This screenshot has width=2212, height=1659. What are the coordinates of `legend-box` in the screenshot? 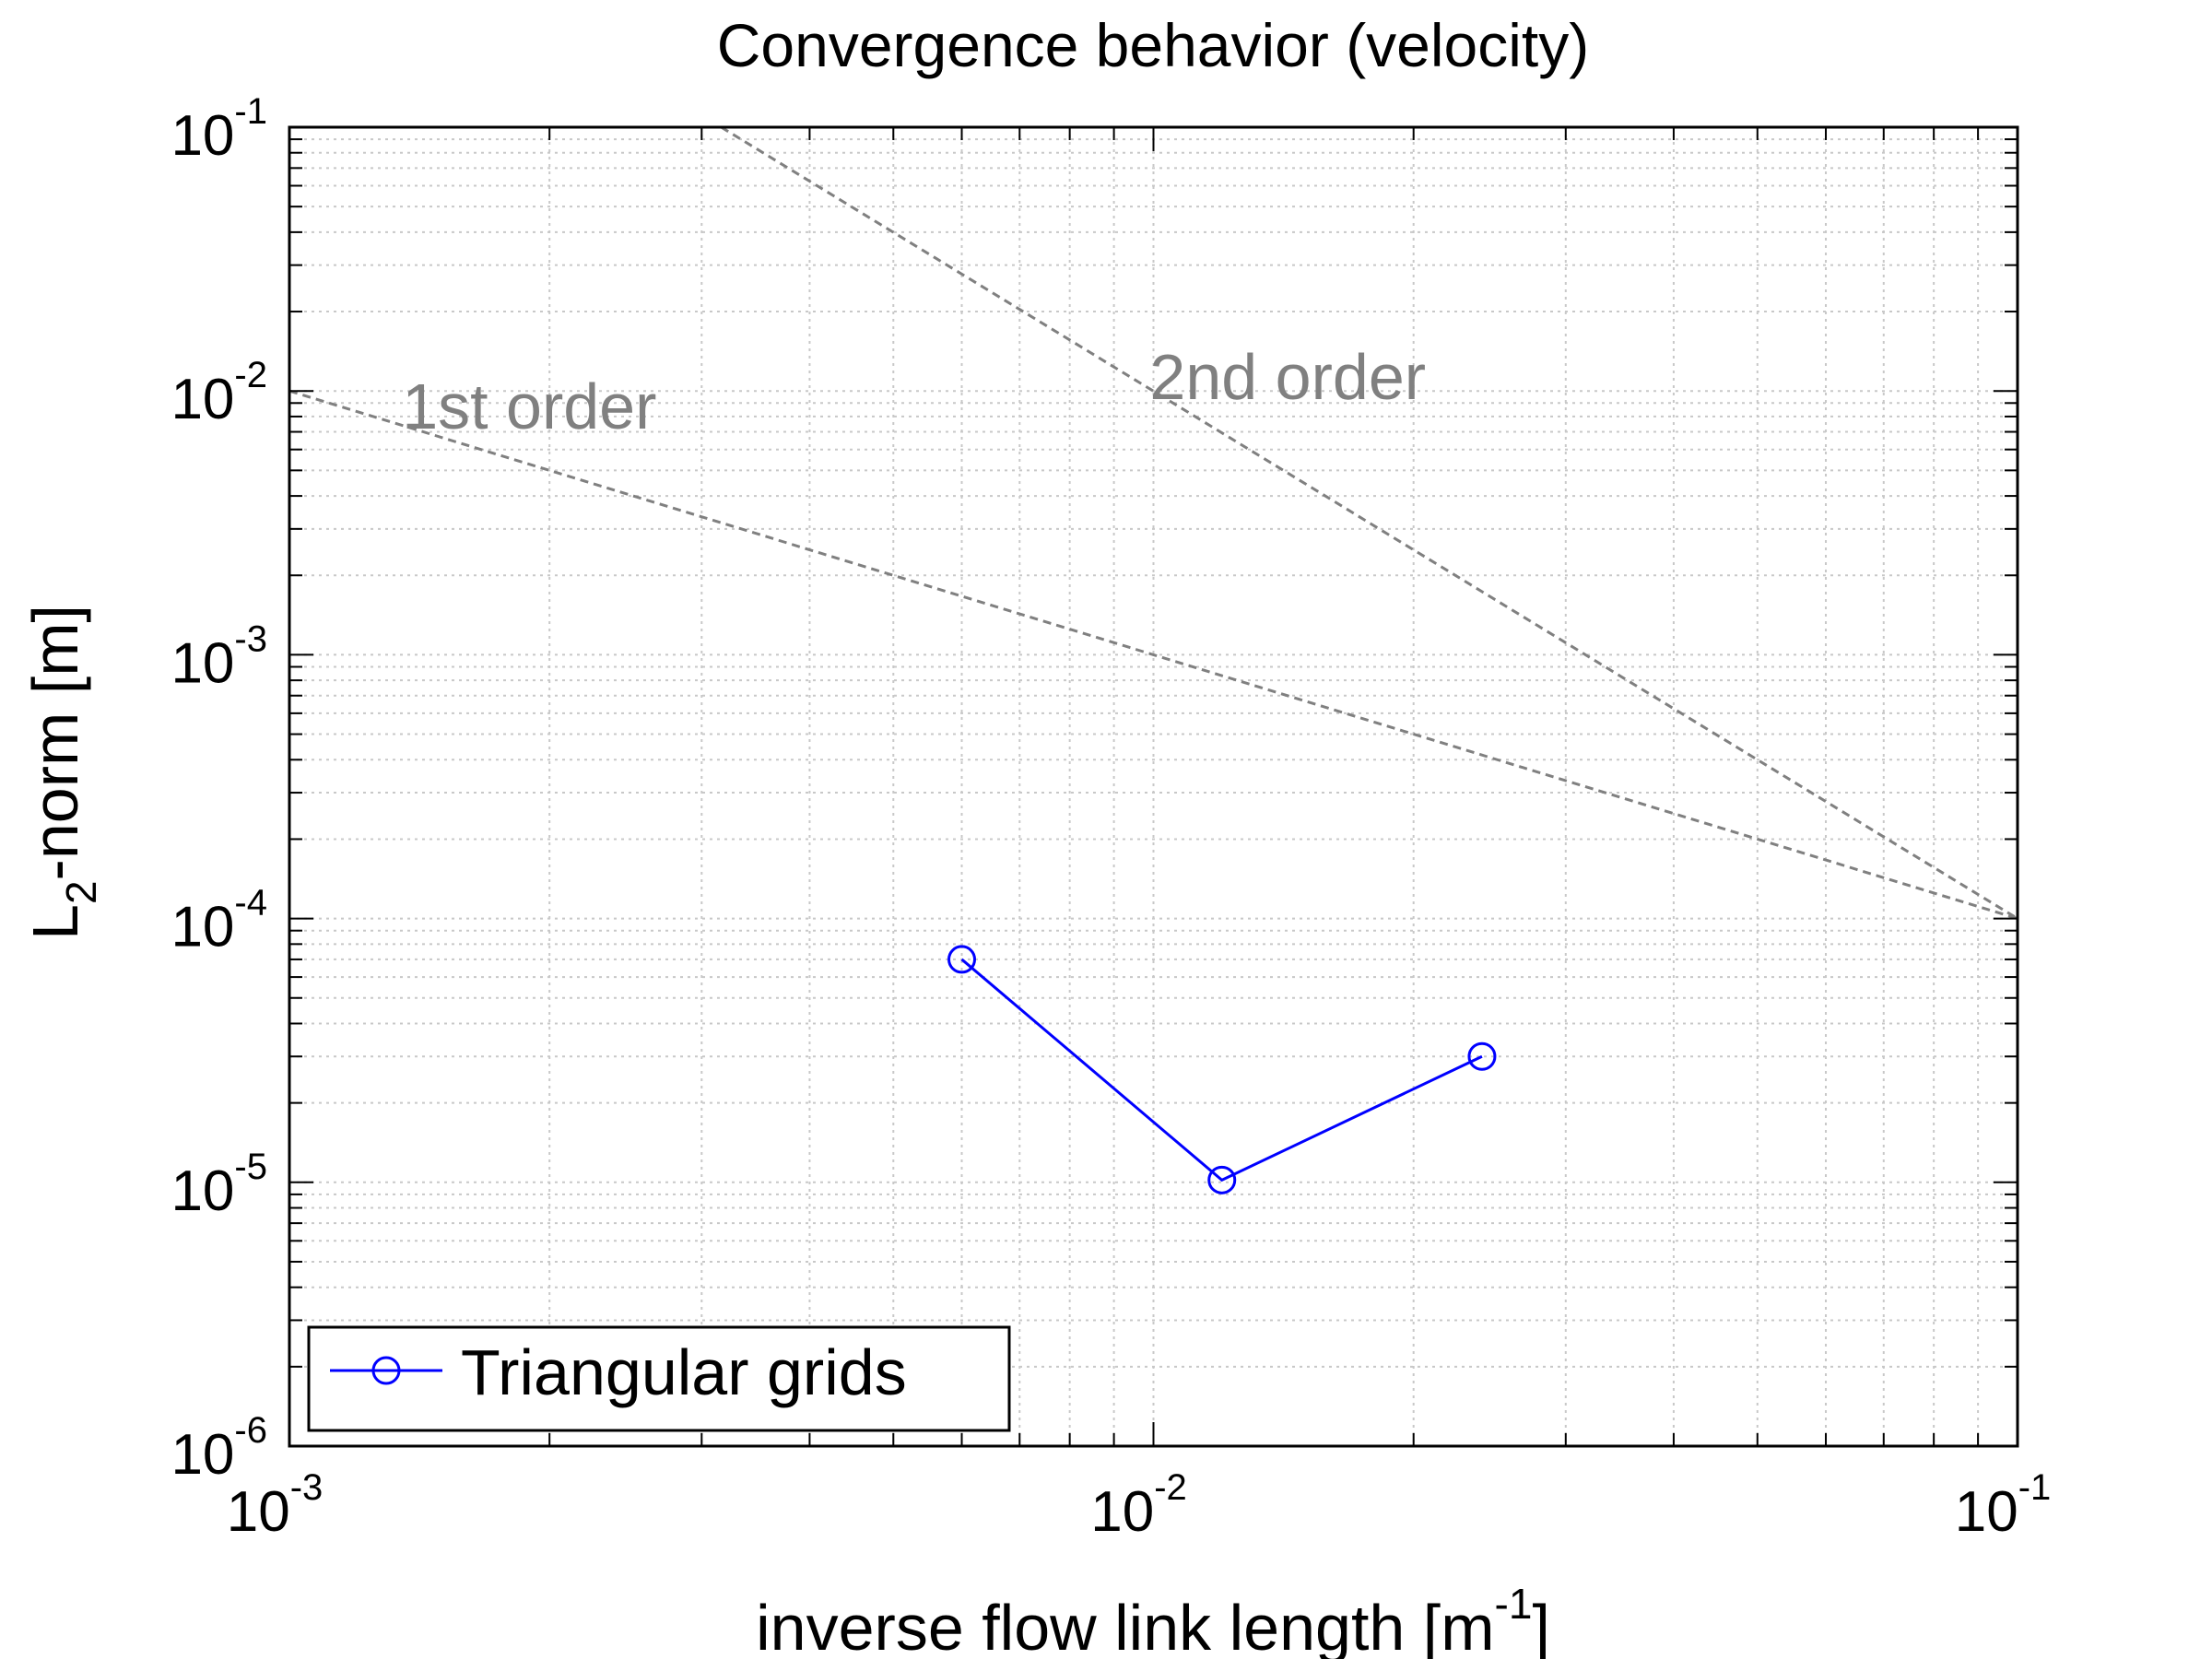 It's located at (659, 1378).